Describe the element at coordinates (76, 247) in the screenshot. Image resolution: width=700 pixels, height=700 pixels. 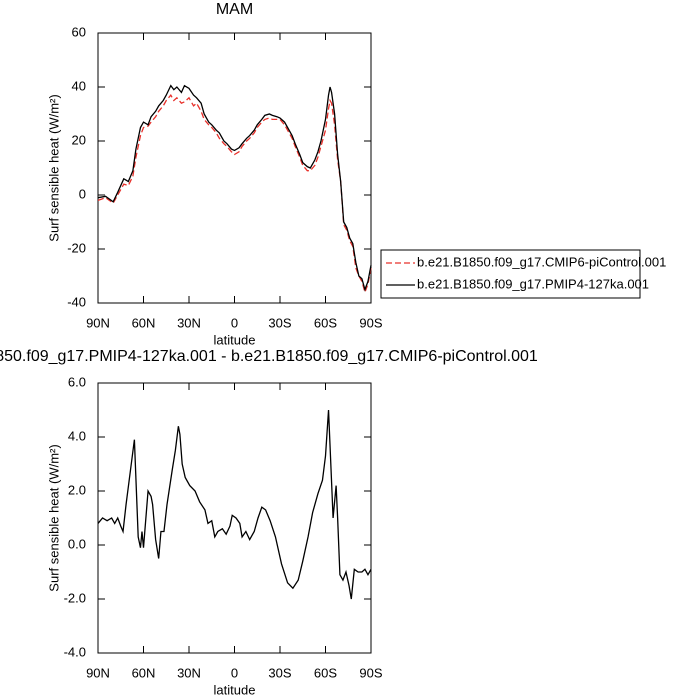
I see `y-tick-label: -20` at that location.